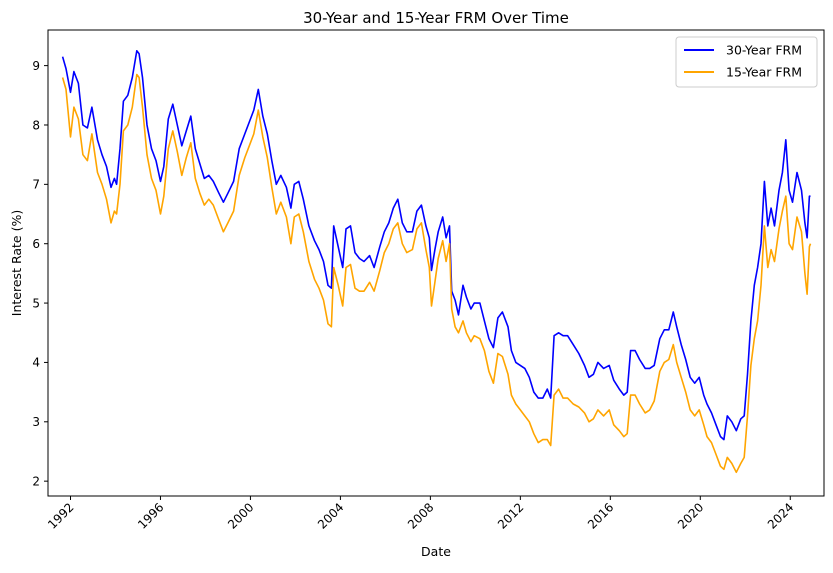 This screenshot has height=573, width=833. I want to click on y-tick-label: 6, so click(36, 244).